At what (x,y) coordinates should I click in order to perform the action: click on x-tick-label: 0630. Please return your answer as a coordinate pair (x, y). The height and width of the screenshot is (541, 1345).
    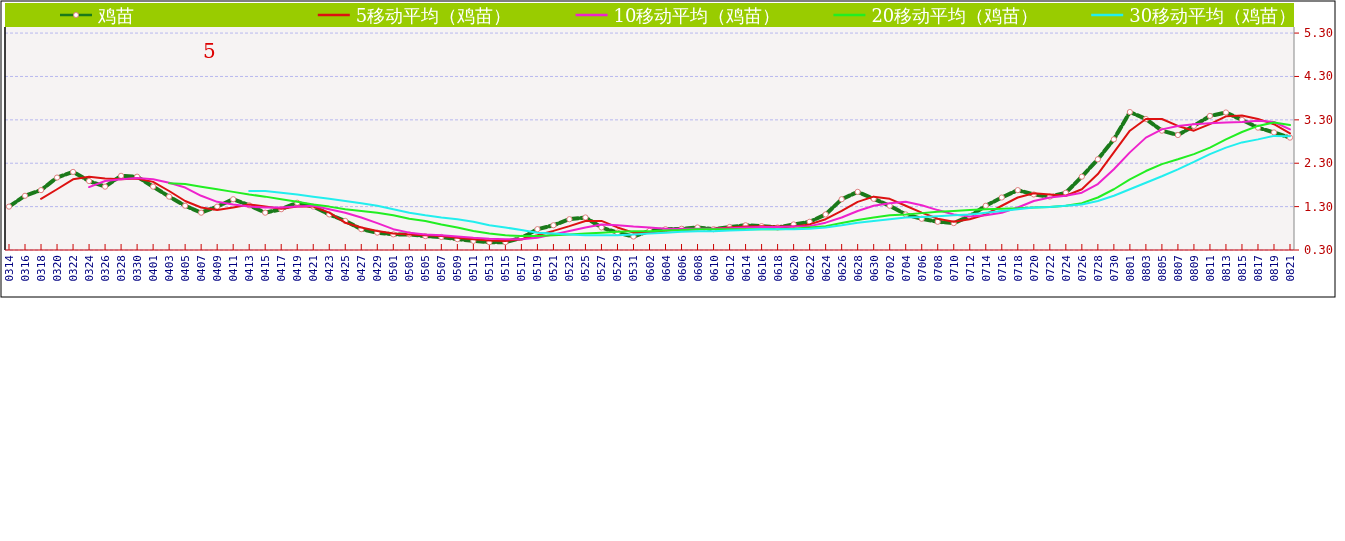
    Looking at the image, I should click on (874, 268).